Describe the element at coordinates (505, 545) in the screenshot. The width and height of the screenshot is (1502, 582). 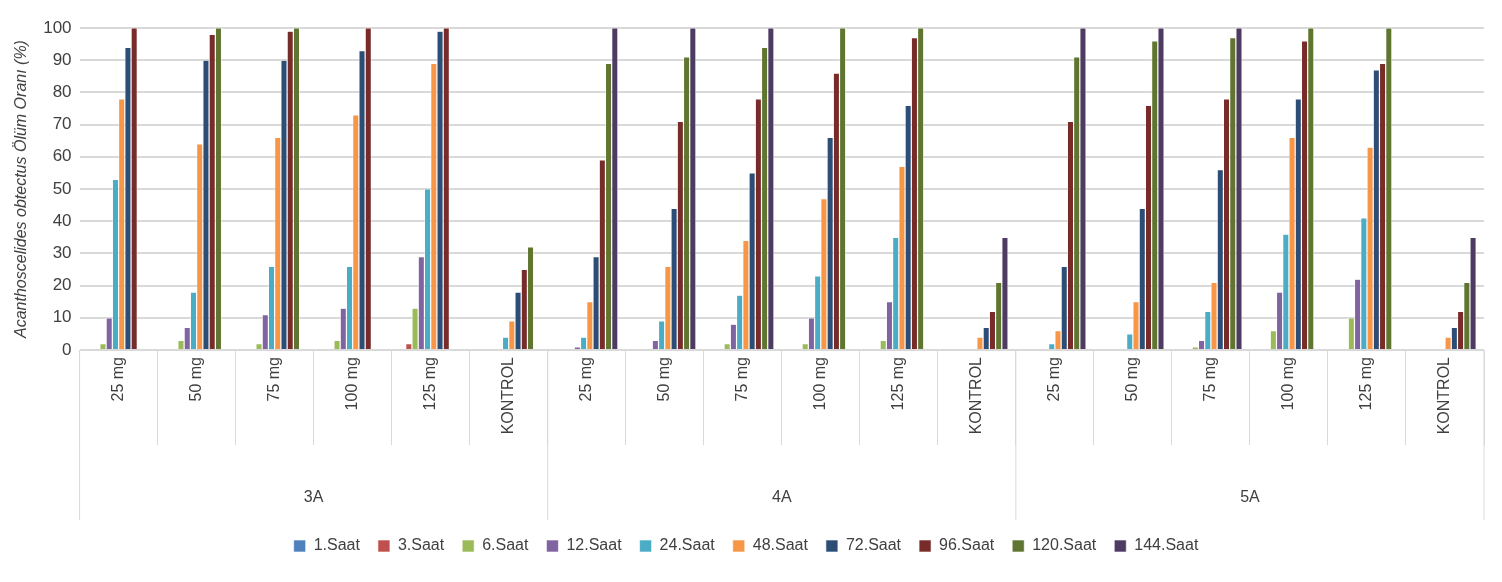
I see `legend-label: 6.Saat` at that location.